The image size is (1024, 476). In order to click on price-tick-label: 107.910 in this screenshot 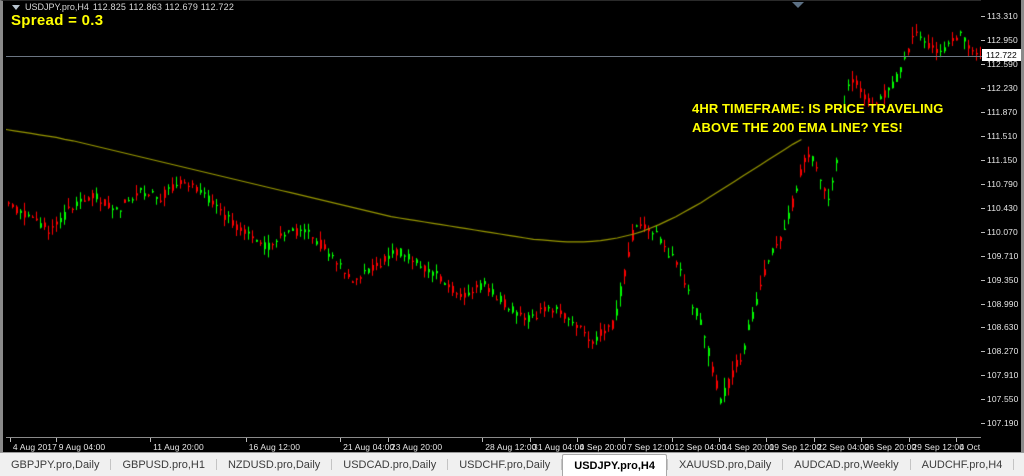, I will do `click(1003, 375)`.